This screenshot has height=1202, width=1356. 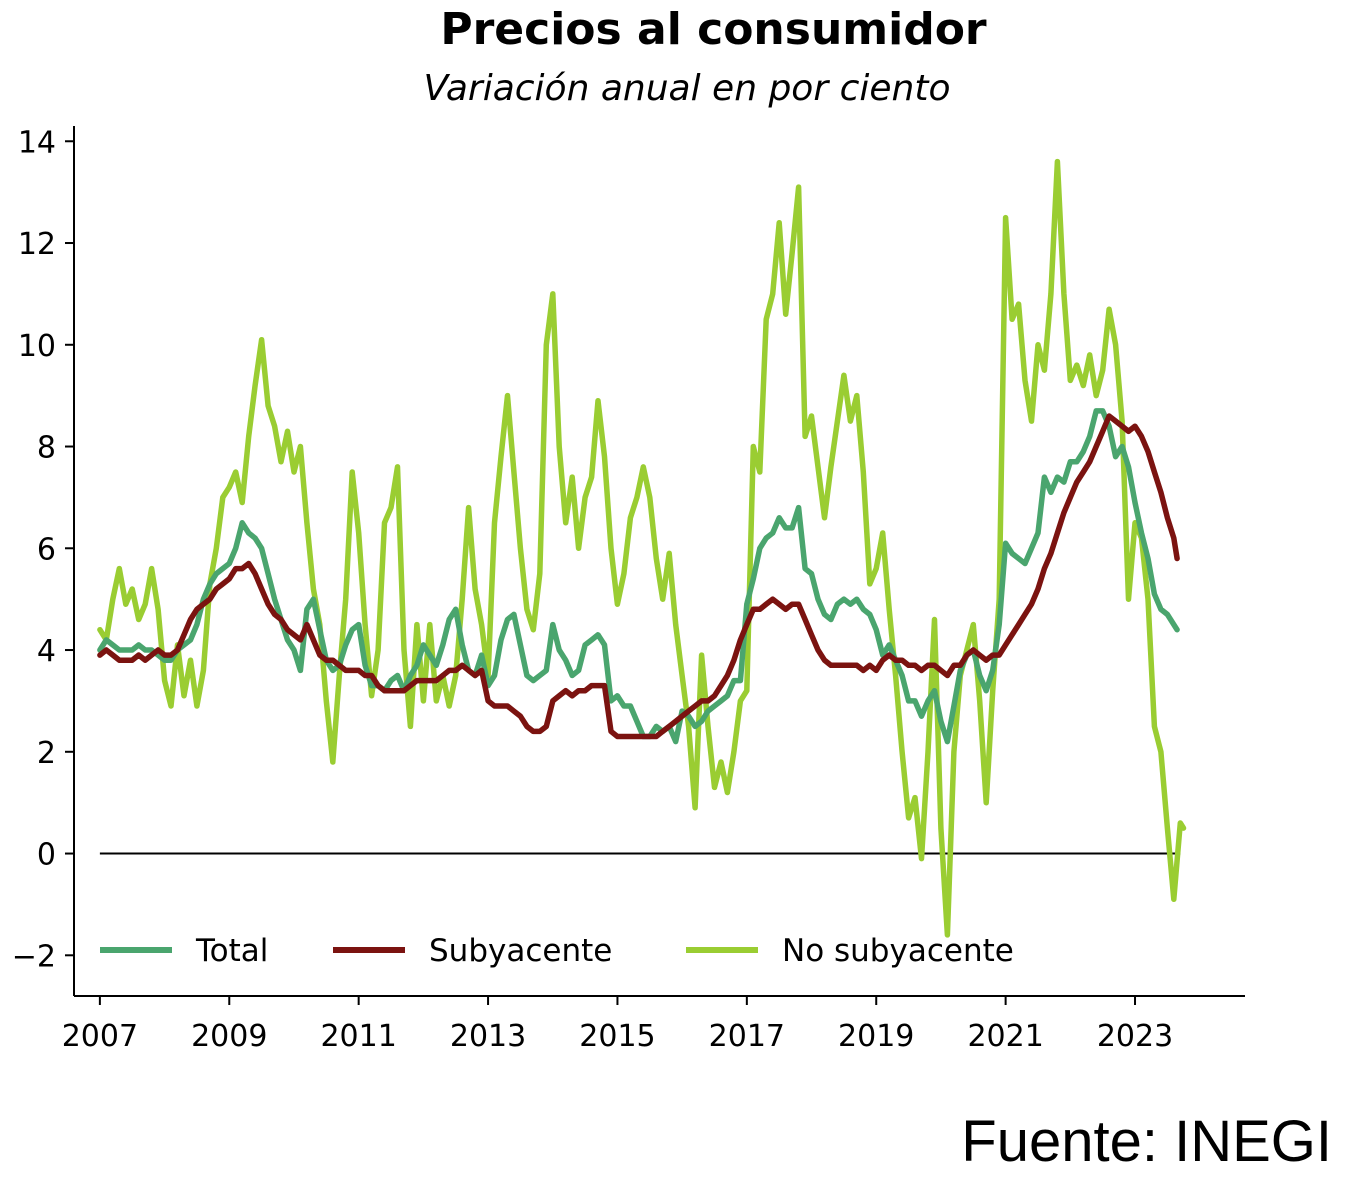 I want to click on y-ticks: −2 0 2 4 6 8 10 12 14, so click(x=43, y=549).